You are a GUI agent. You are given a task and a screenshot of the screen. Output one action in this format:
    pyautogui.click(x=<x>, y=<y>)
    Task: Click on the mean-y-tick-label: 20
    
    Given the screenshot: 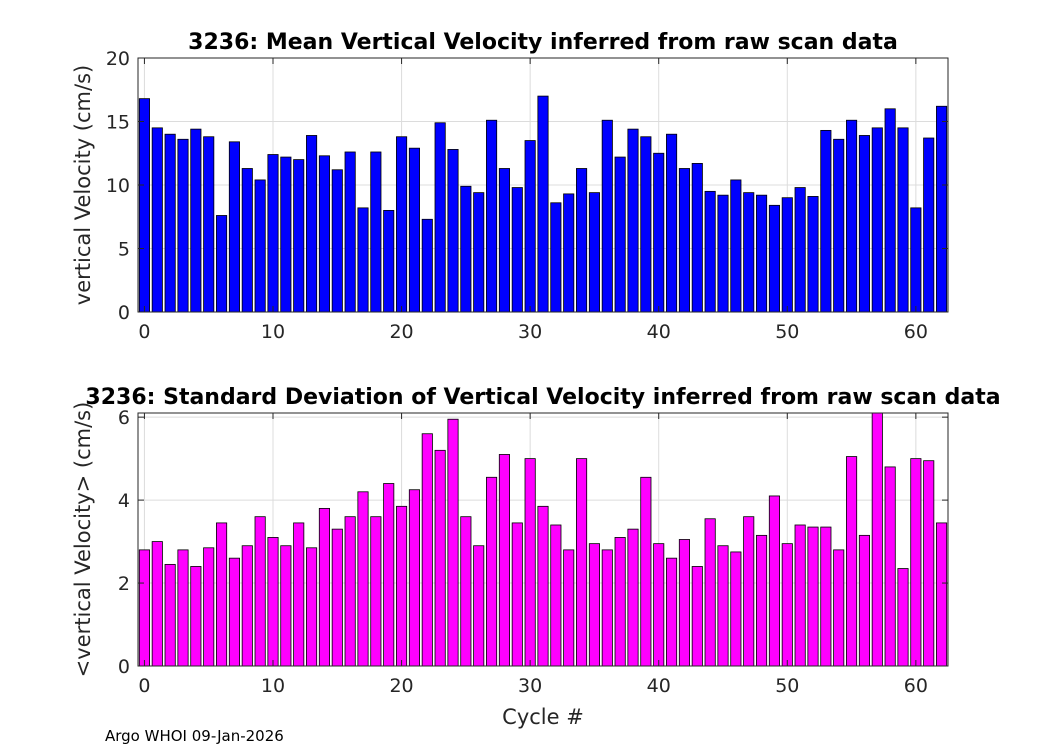 What is the action you would take?
    pyautogui.click(x=118, y=59)
    